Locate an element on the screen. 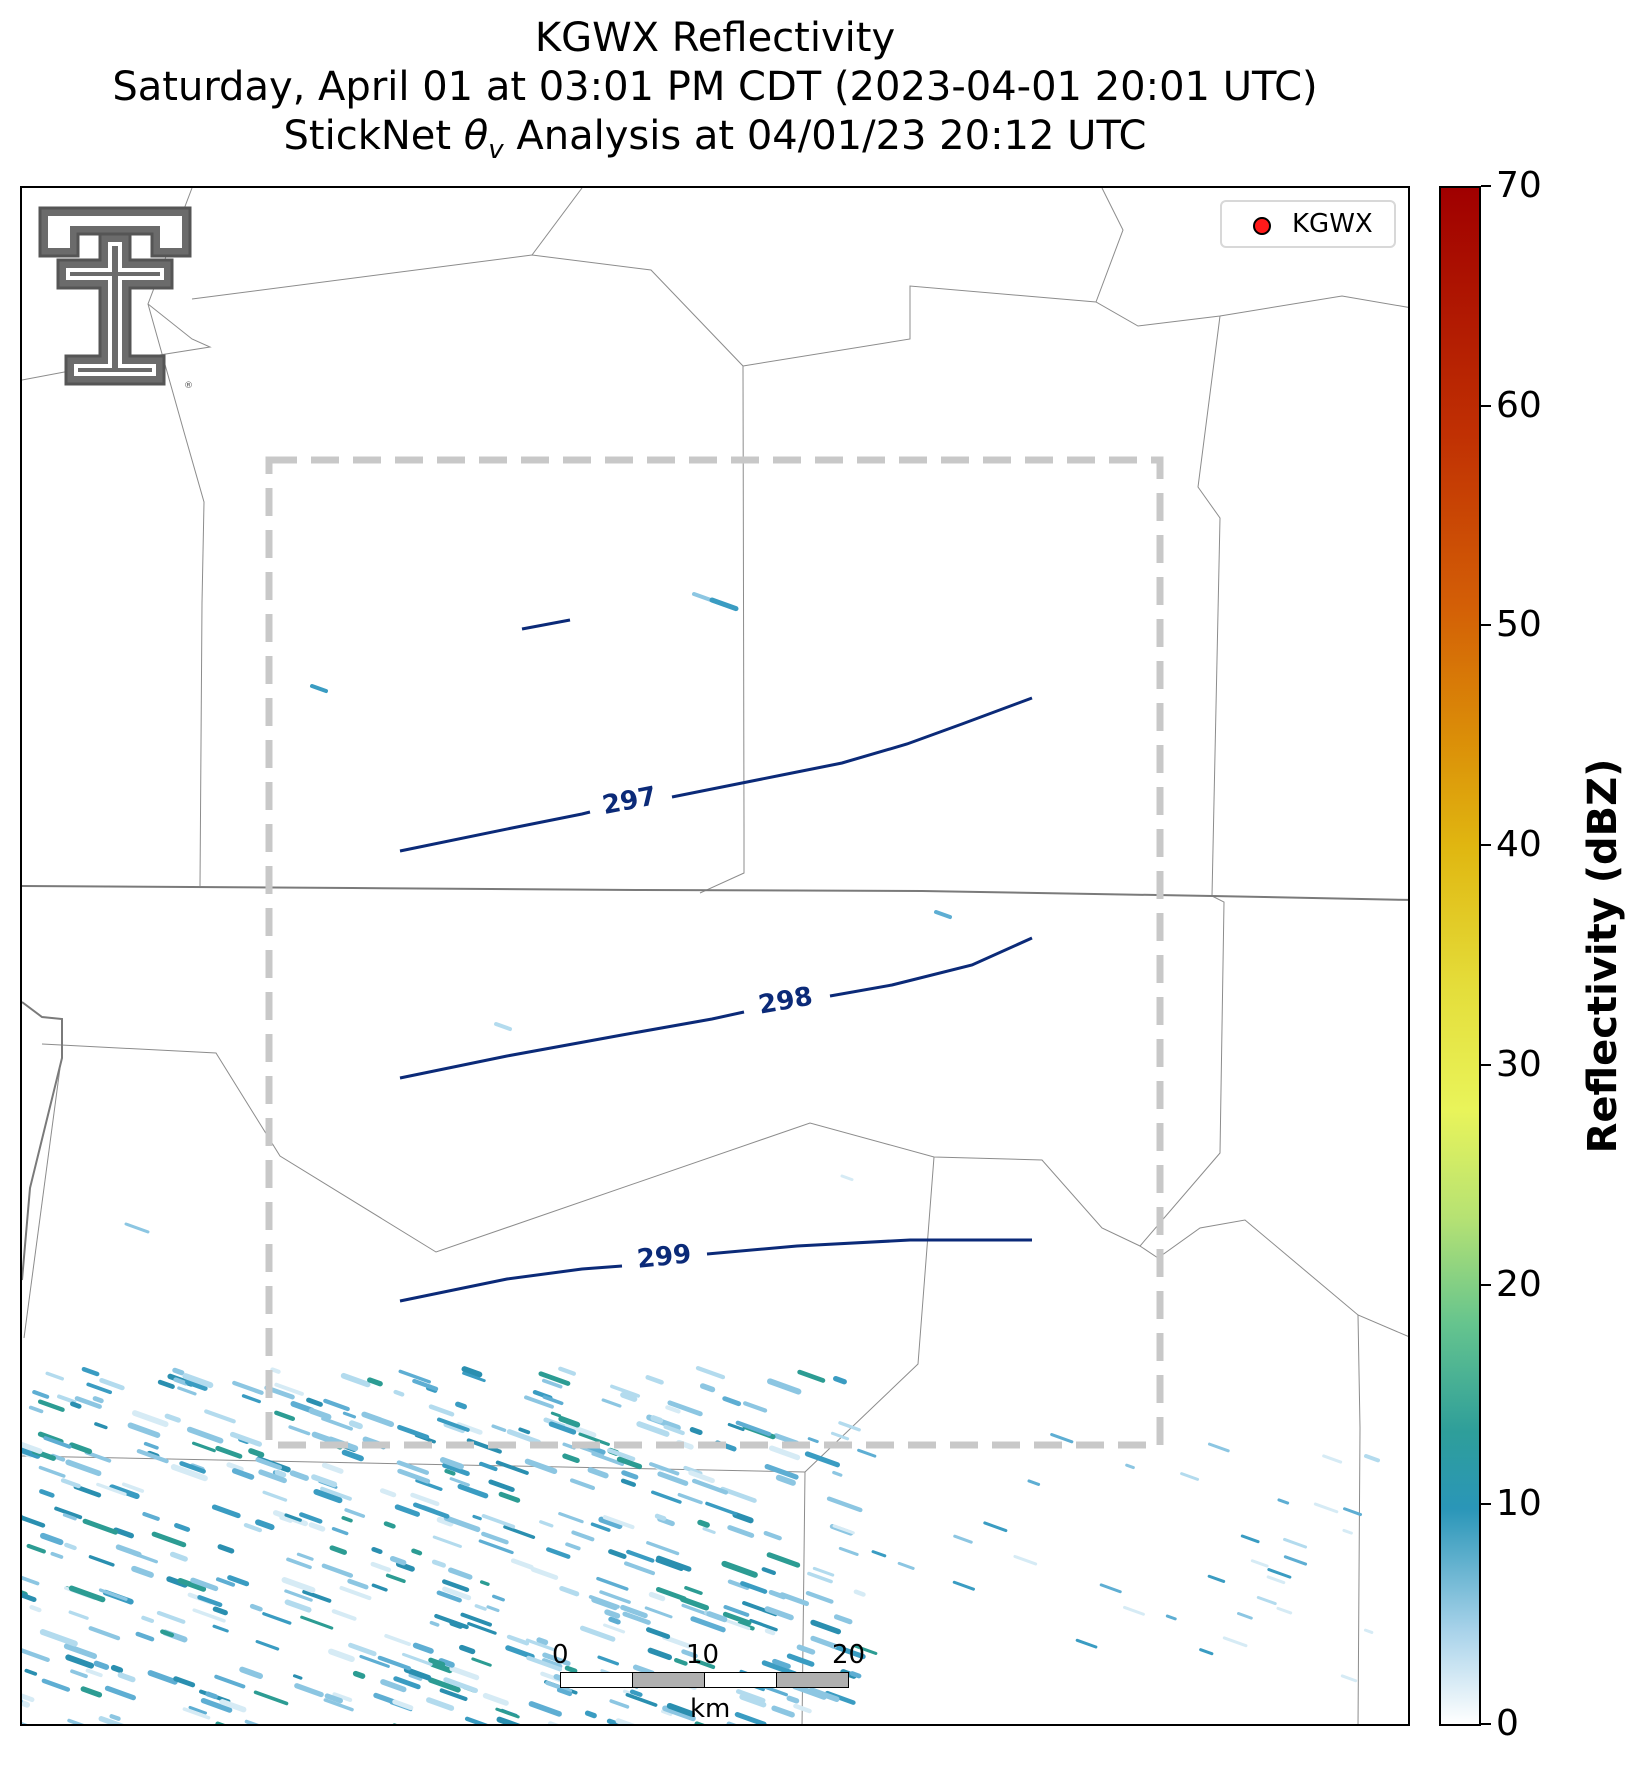 The width and height of the screenshot is (1650, 1772). legend-label: KGWX is located at coordinates (1332, 224).